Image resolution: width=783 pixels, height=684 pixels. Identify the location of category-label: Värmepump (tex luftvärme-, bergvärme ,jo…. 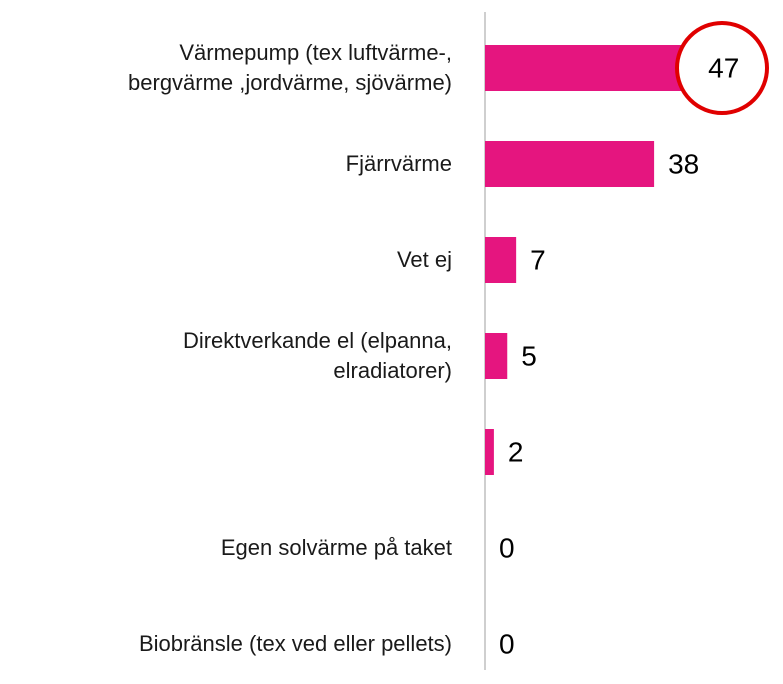
(290, 67).